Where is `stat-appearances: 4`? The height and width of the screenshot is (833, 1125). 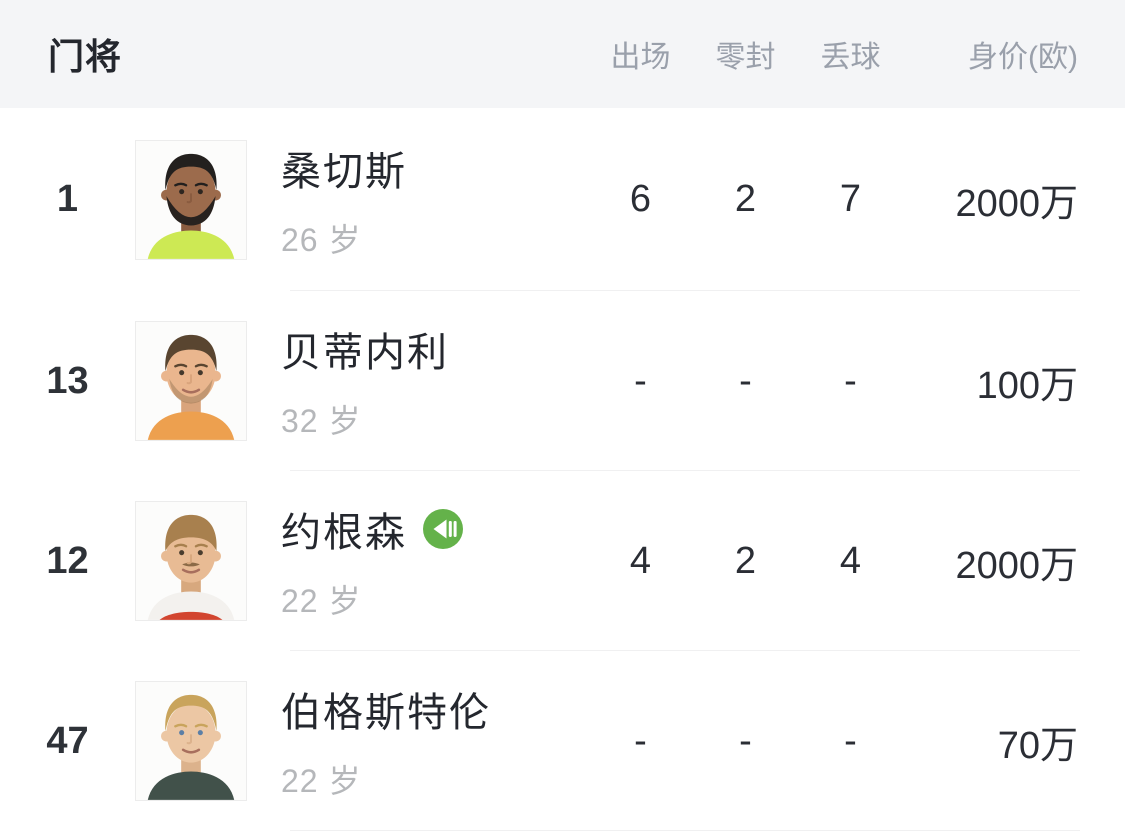
stat-appearances: 4 is located at coordinates (640, 560).